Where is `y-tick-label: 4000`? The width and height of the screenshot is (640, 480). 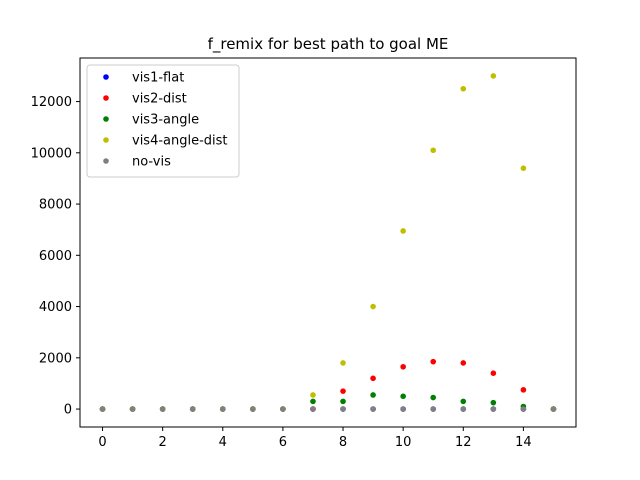 y-tick-label: 4000 is located at coordinates (55, 307).